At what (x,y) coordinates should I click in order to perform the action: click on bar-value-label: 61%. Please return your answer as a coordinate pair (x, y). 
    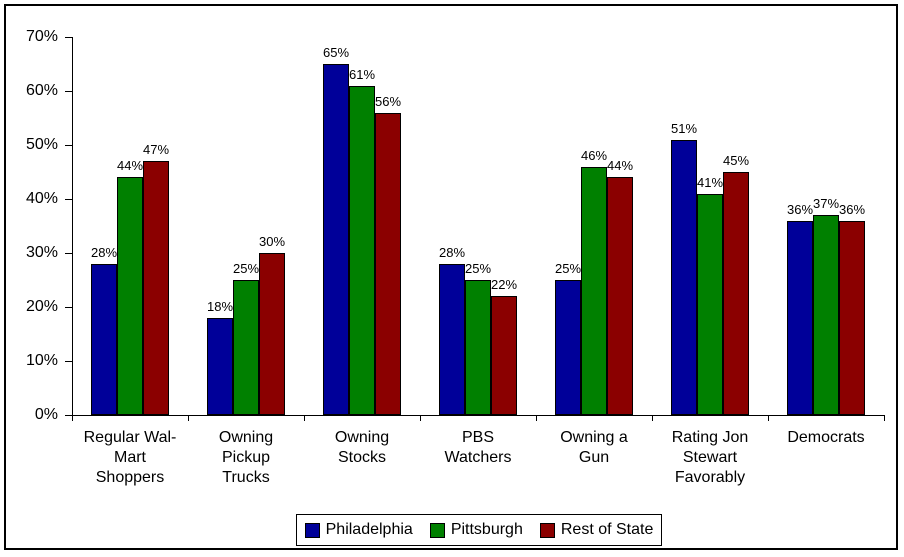
    Looking at the image, I should click on (362, 74).